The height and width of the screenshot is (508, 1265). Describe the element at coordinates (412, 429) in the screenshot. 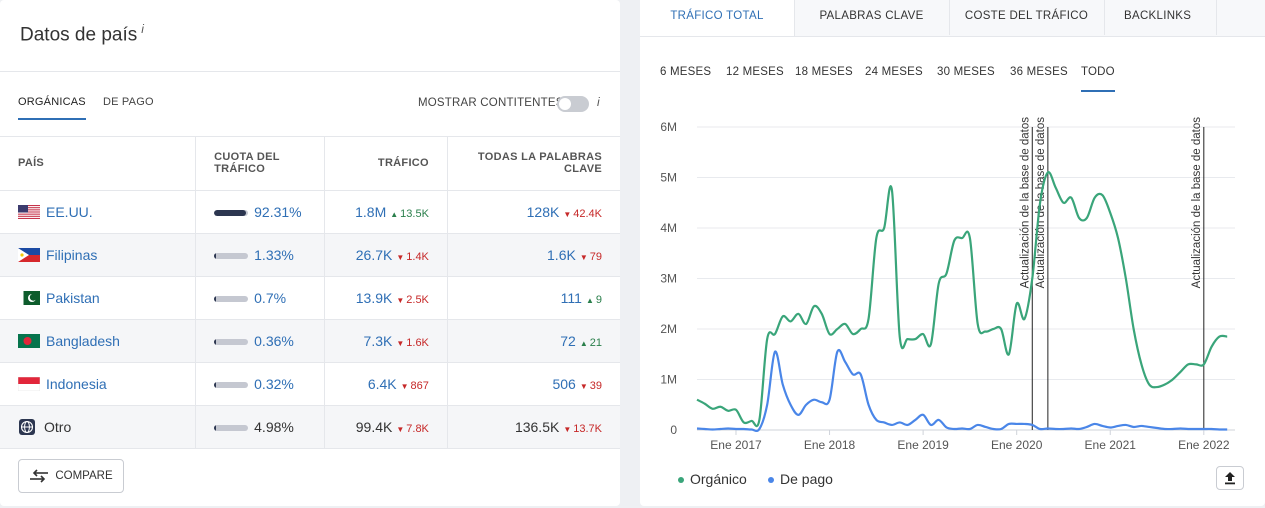

I see `traffic-delta: ▼ 7.8K` at that location.